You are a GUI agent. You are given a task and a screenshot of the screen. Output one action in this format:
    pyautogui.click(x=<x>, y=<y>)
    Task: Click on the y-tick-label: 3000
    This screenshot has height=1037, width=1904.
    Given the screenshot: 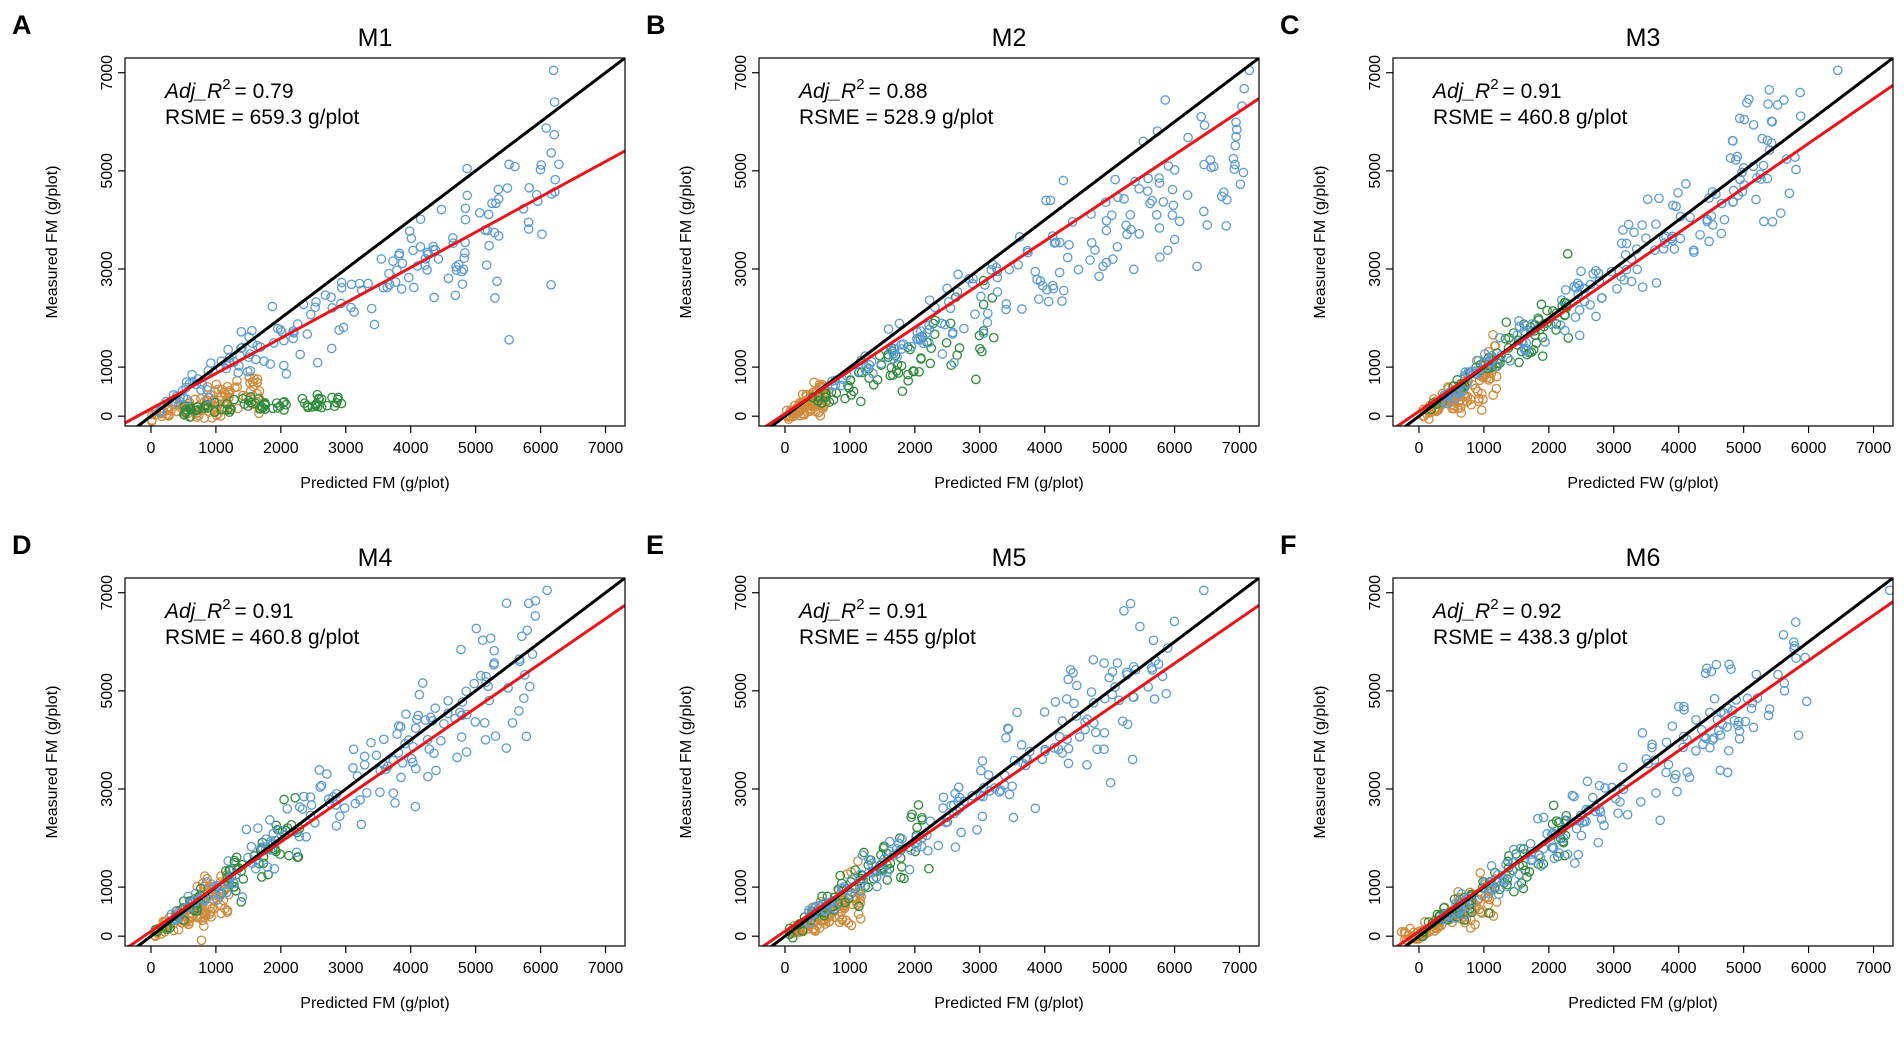 What is the action you would take?
    pyautogui.click(x=741, y=269)
    